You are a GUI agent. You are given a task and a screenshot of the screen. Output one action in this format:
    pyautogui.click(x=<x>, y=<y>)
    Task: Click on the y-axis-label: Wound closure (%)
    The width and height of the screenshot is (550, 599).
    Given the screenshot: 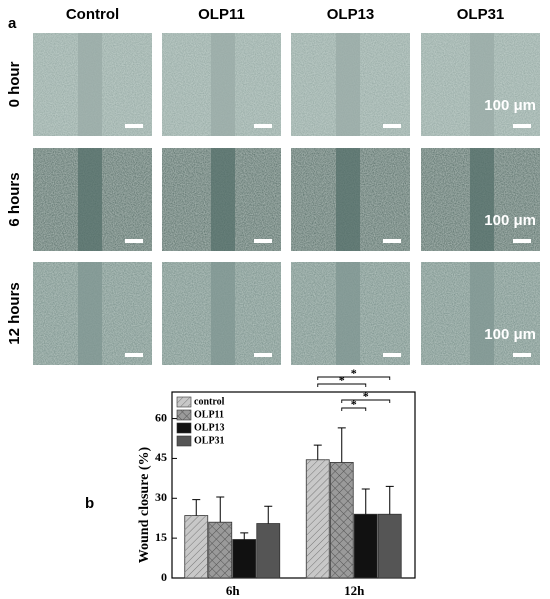 What is the action you would take?
    pyautogui.click(x=144, y=504)
    